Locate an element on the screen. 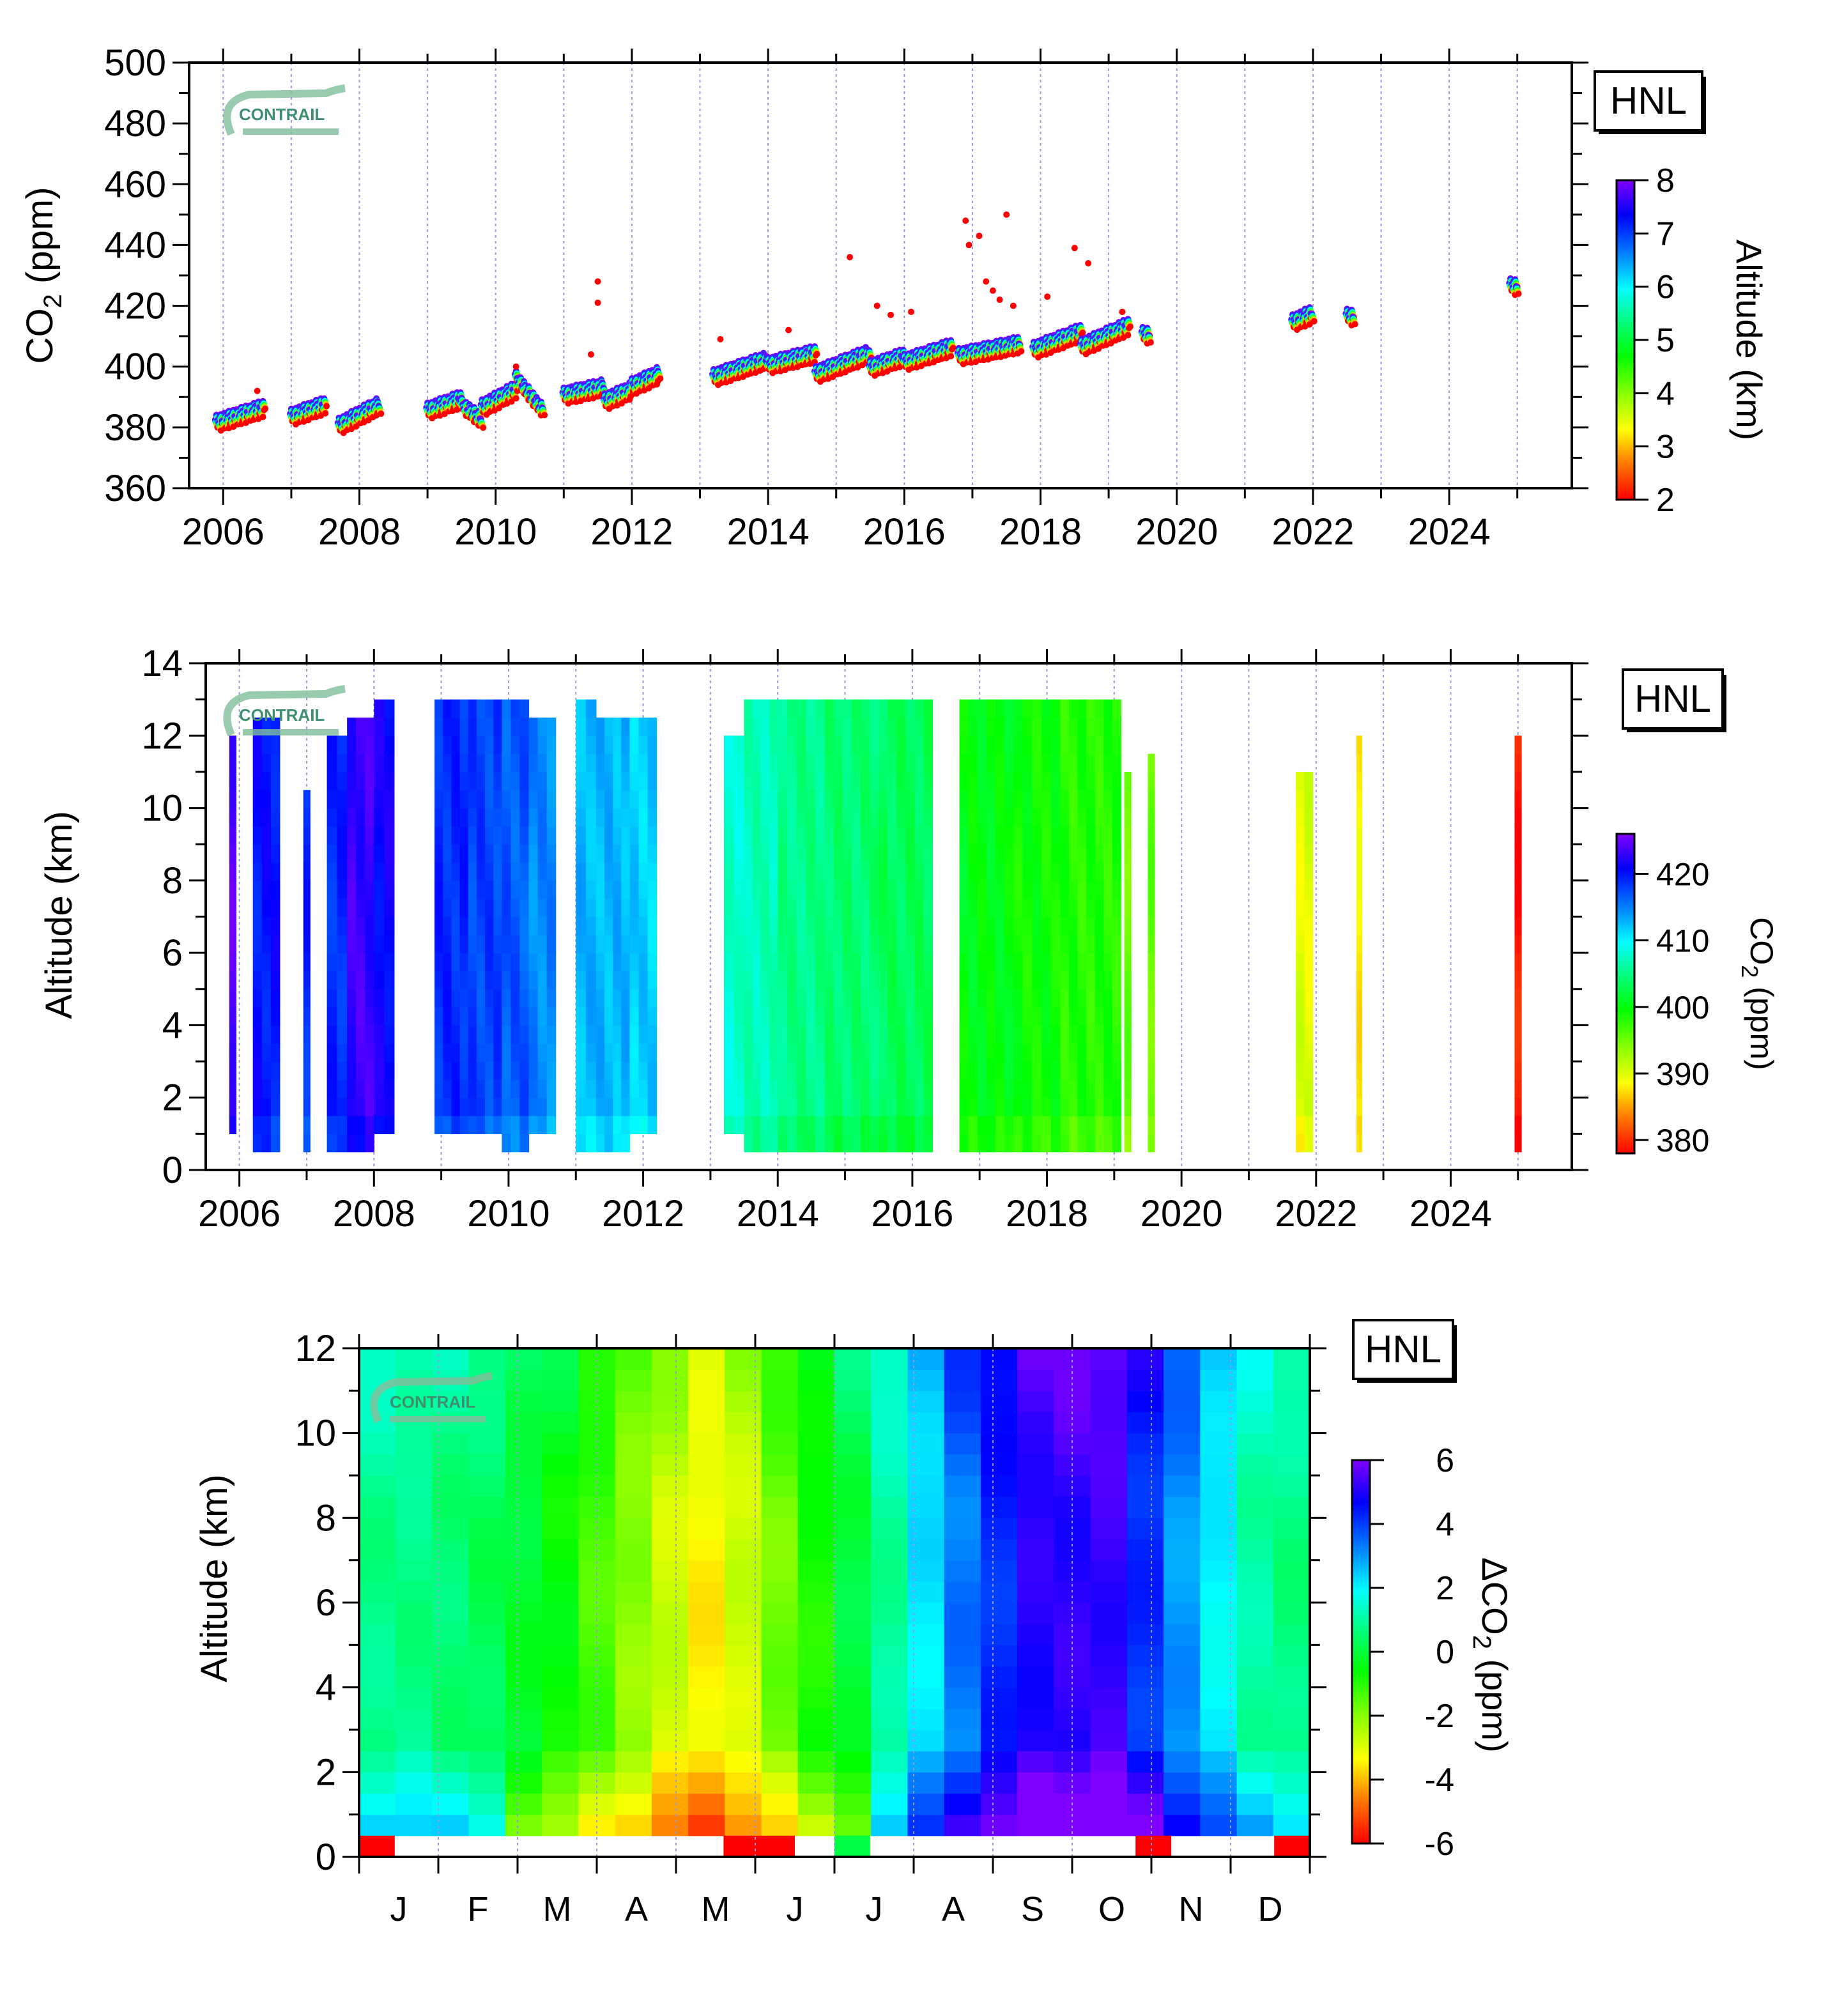  x-tick-label: 2006 is located at coordinates (223, 532).